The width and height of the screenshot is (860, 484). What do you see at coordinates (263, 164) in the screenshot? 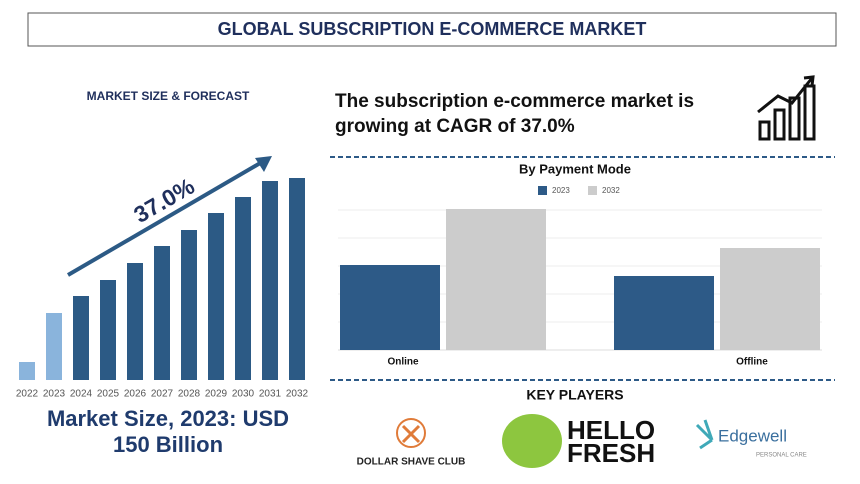
I see `arrow-head` at bounding box center [263, 164].